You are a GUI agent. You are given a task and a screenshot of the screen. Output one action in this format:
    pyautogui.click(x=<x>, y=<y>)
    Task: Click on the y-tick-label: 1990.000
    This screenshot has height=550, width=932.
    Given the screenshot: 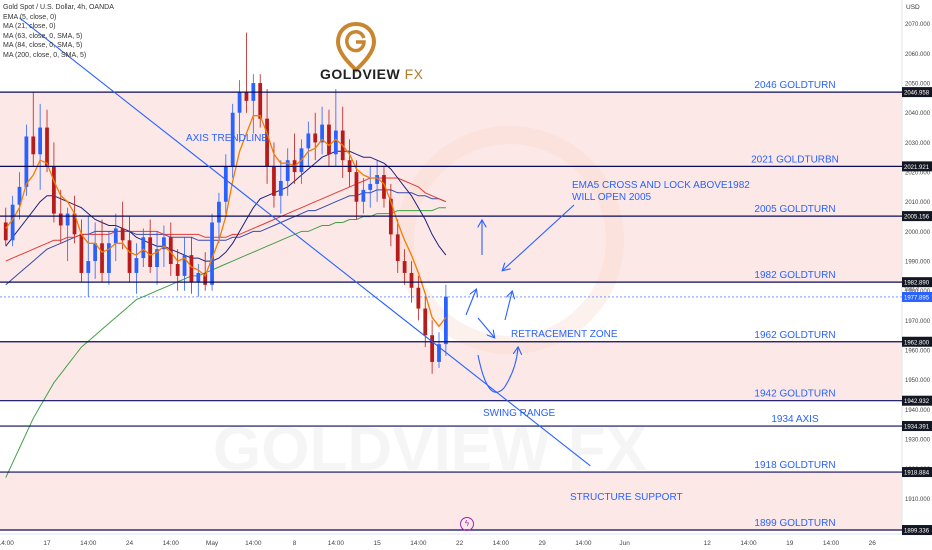 What is the action you would take?
    pyautogui.click(x=918, y=263)
    